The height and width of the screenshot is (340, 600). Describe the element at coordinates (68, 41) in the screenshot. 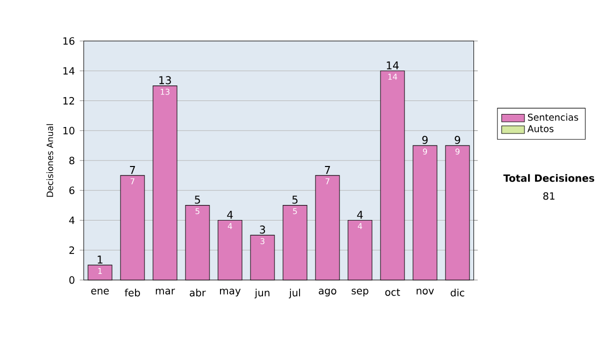

I see `y-tick-label: 16` at that location.